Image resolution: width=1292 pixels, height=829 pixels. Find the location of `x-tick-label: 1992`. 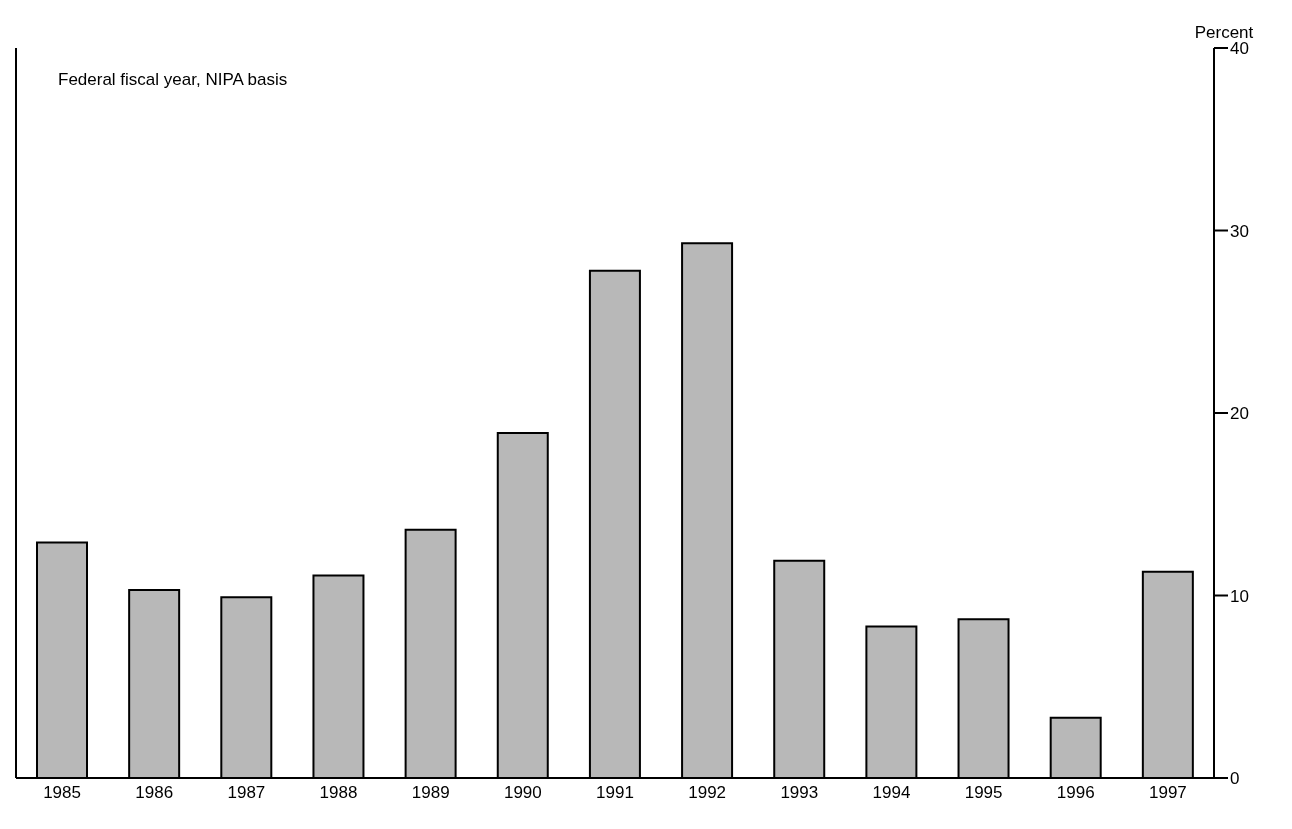

x-tick-label: 1992 is located at coordinates (707, 793).